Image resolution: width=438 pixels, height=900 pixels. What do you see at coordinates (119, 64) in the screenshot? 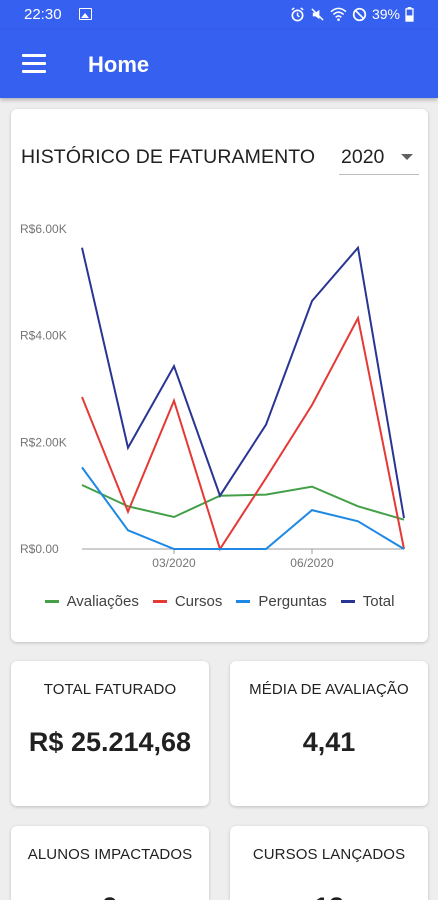
I see `page-title: Home` at bounding box center [119, 64].